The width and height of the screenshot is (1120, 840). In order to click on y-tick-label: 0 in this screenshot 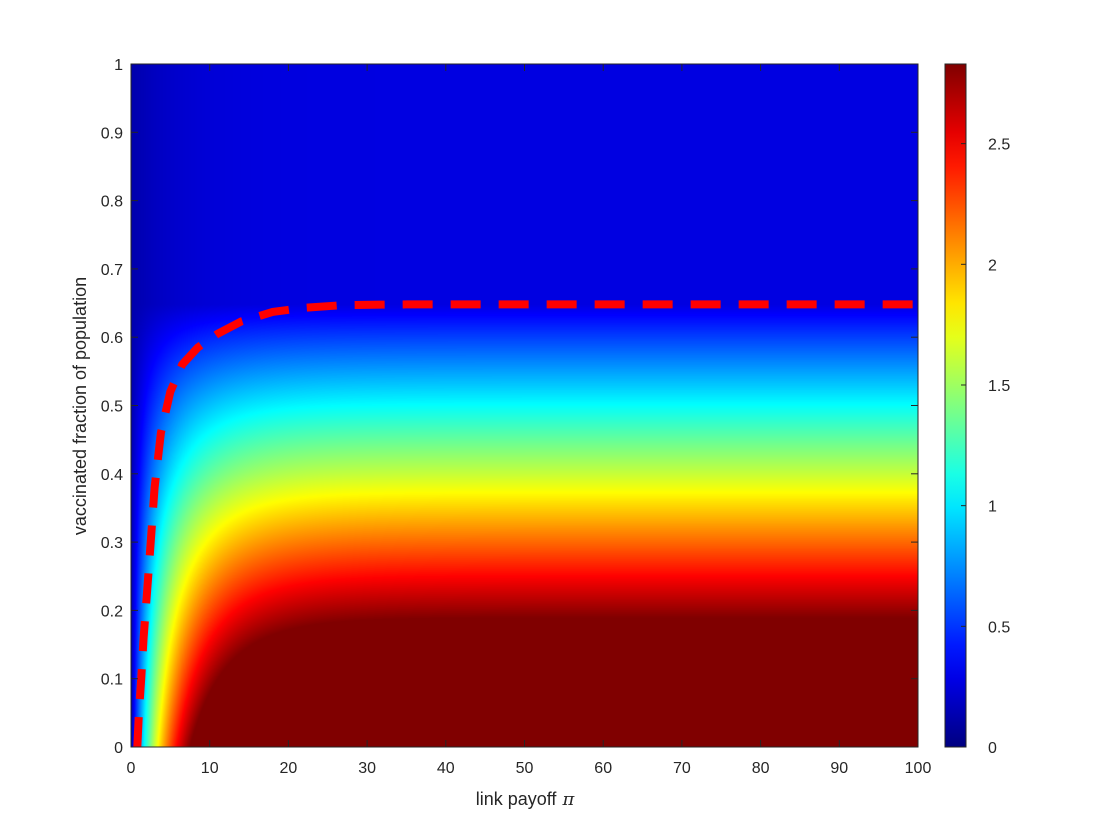, I will do `click(118, 748)`.